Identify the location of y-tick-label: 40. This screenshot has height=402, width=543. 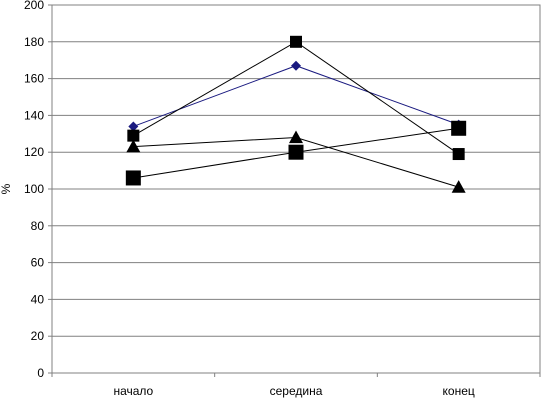
(38, 299).